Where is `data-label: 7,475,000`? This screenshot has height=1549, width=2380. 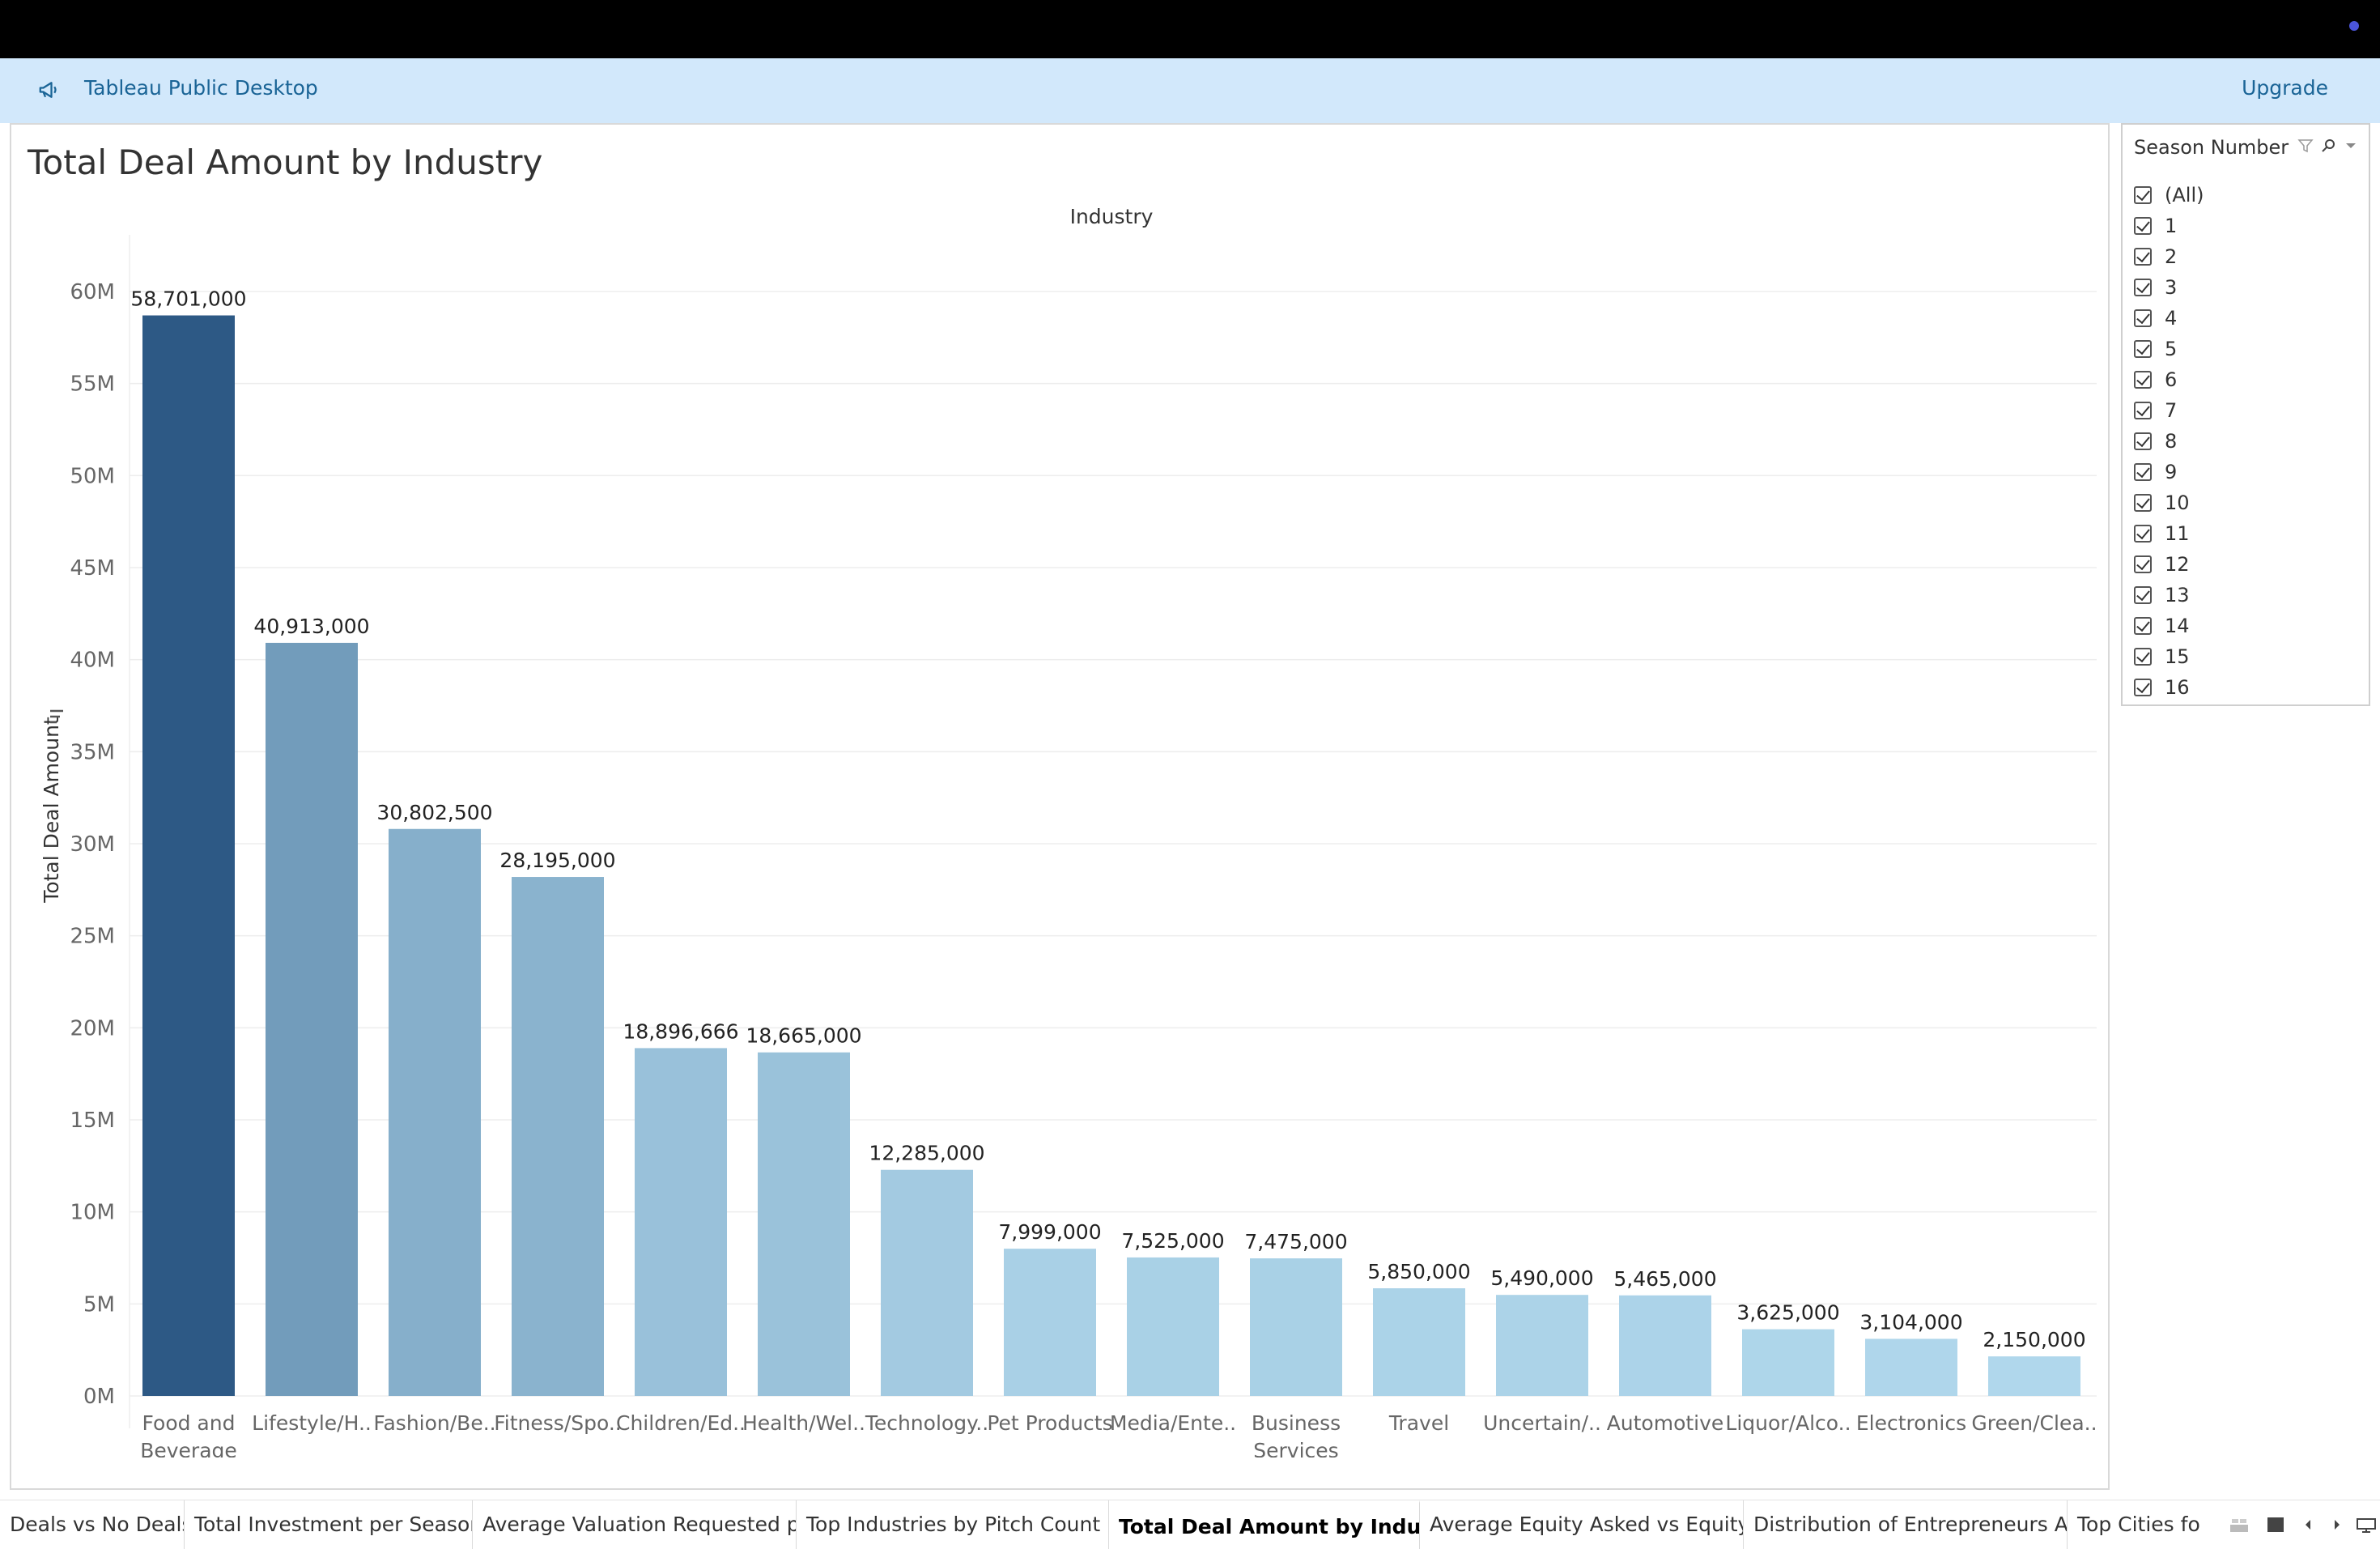
data-label: 7,475,000 is located at coordinates (1296, 1241).